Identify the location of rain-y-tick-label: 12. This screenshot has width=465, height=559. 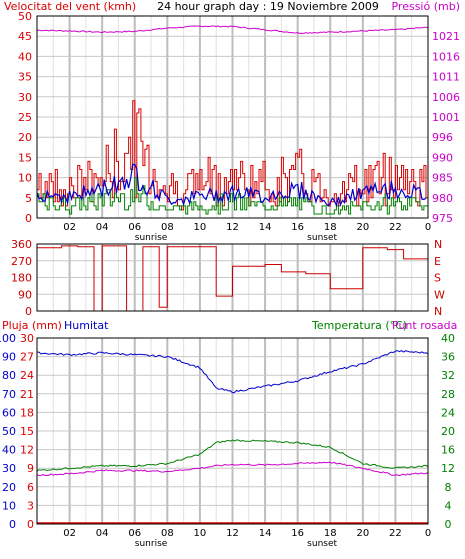
(27, 450).